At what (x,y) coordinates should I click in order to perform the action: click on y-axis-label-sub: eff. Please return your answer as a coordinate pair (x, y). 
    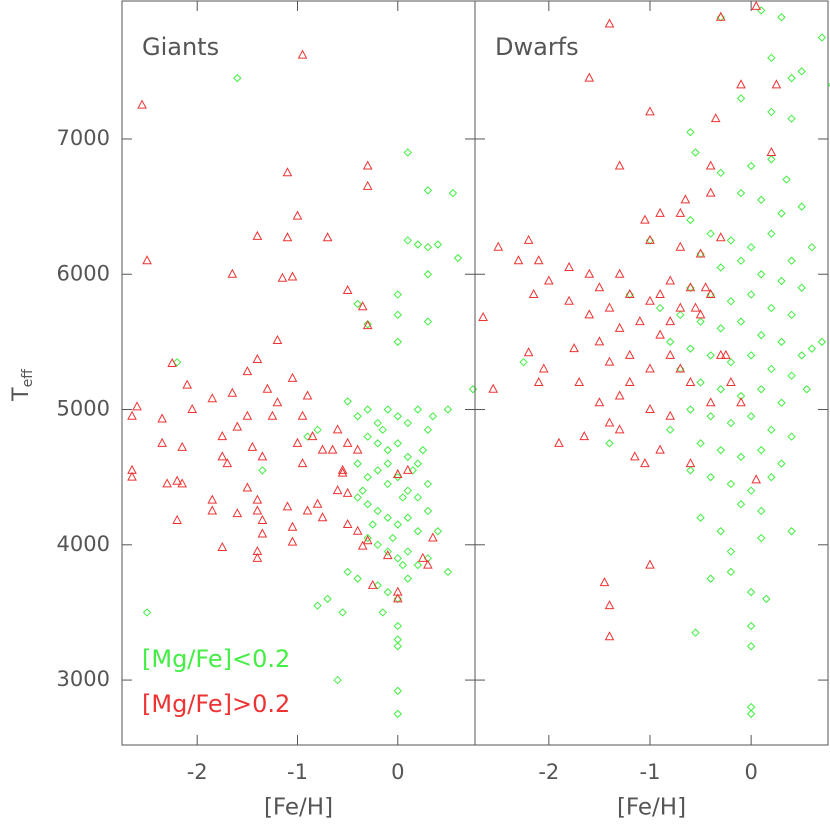
    Looking at the image, I should click on (28, 378).